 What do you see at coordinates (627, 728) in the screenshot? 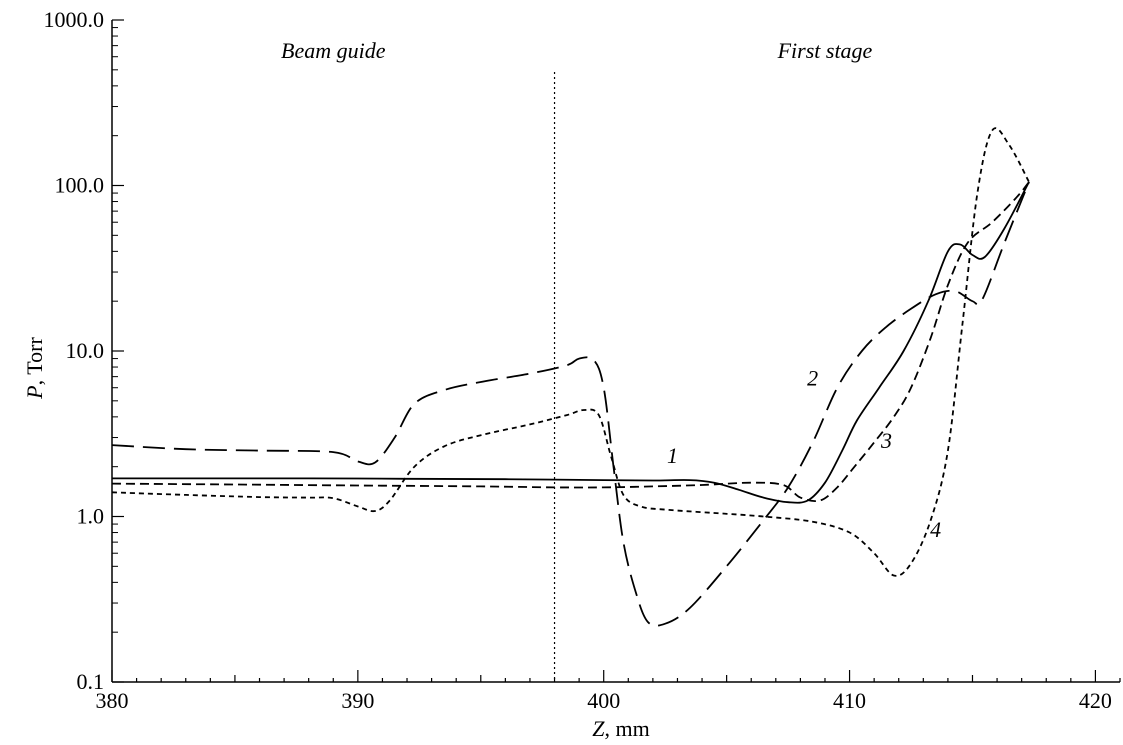
I see `x-axis-unit: , mm` at bounding box center [627, 728].